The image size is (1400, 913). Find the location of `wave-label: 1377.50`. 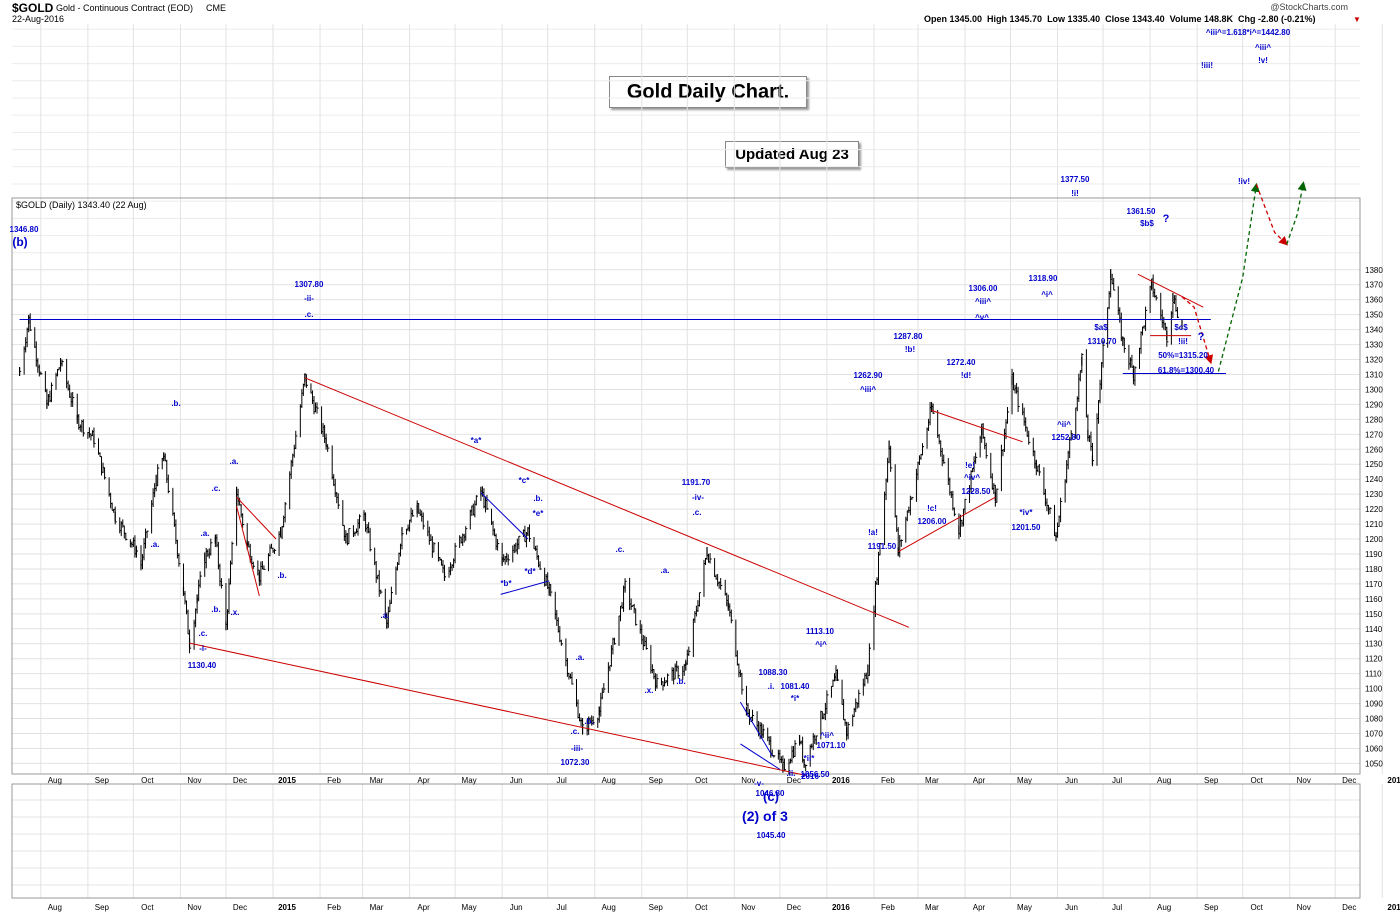

wave-label: 1377.50 is located at coordinates (1075, 179).